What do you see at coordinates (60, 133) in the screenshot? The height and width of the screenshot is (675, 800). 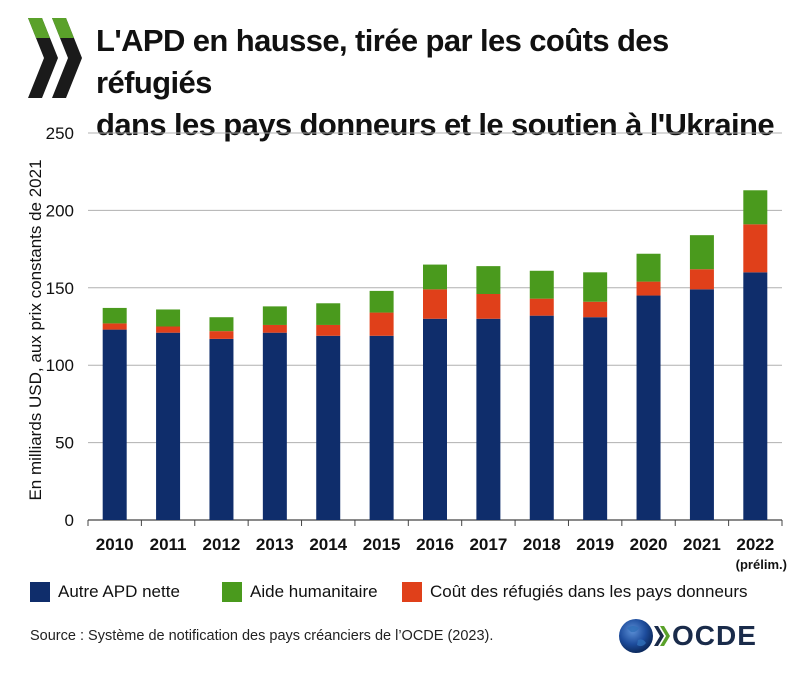 I see `y-tick-label-250: 250` at bounding box center [60, 133].